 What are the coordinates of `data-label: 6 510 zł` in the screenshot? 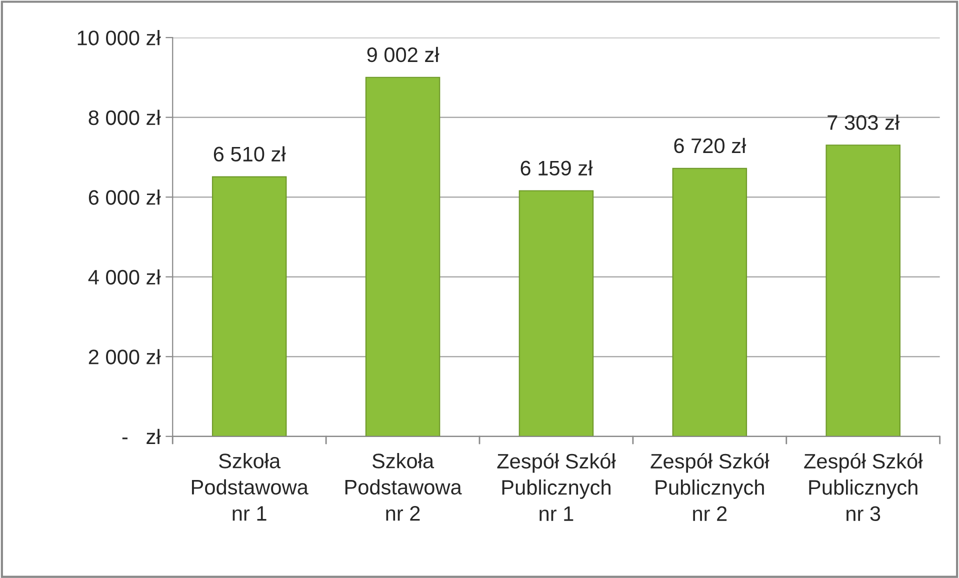 It's located at (250, 154).